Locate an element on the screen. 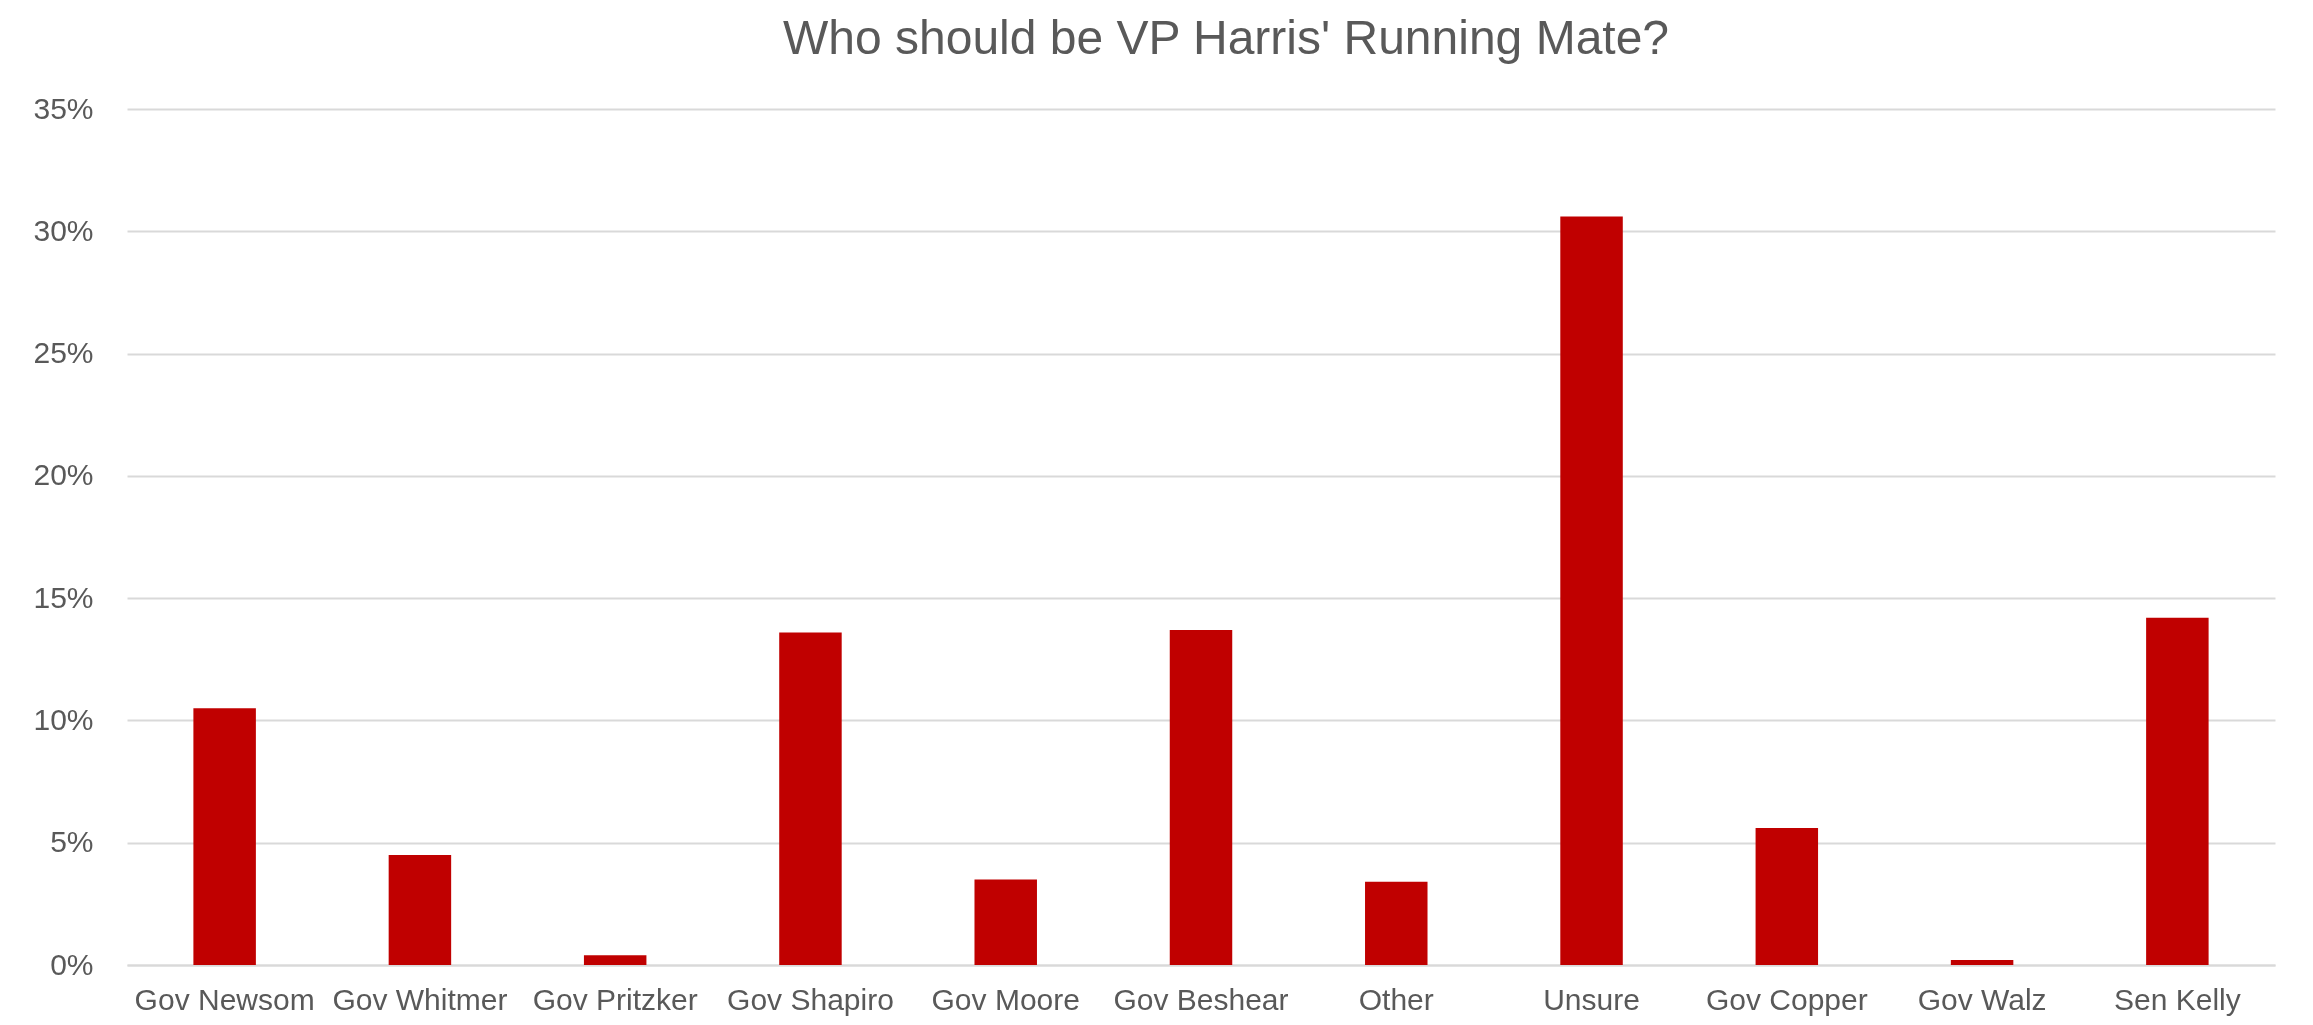 Image resolution: width=2313 pixels, height=1025 pixels. chart-title: Who should be VP Harris' Running Mate? is located at coordinates (1226, 37).